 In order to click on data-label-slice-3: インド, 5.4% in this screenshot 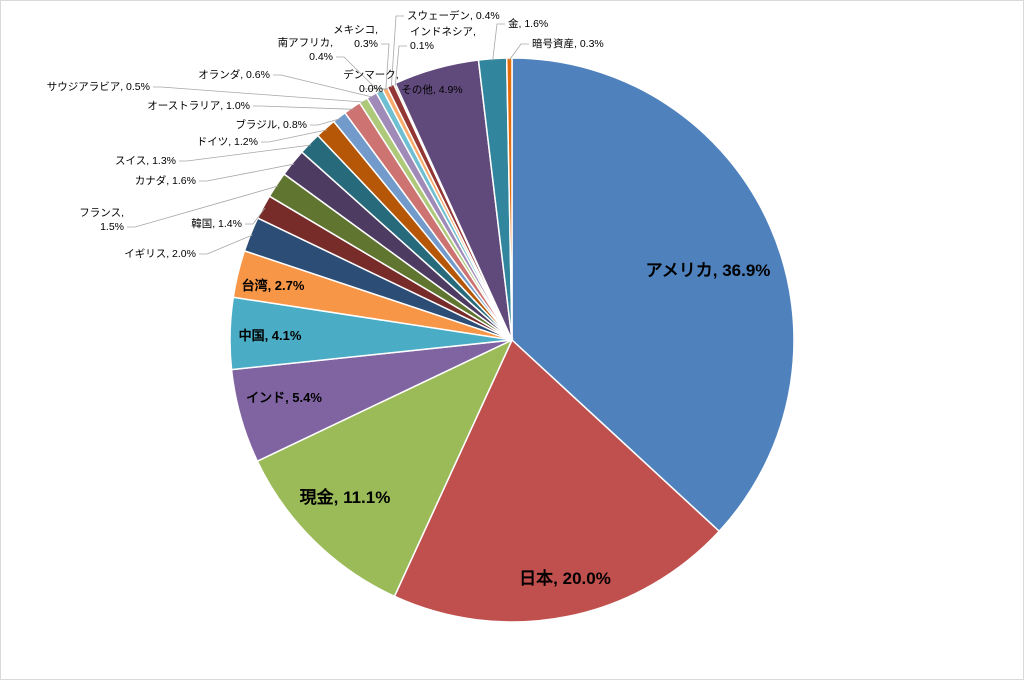, I will do `click(284, 397)`.